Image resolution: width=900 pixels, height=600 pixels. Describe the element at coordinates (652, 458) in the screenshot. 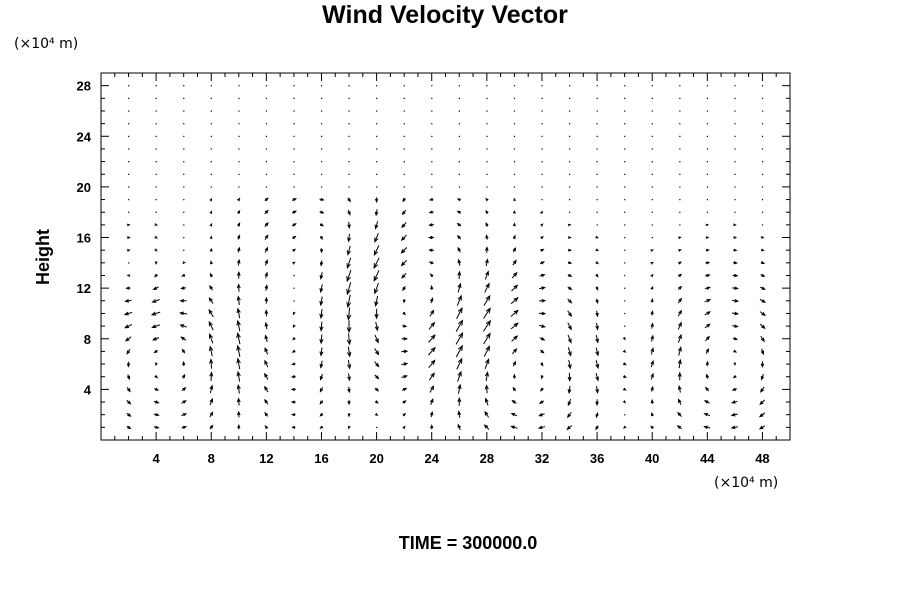

I see `x-tick-label: 40` at that location.